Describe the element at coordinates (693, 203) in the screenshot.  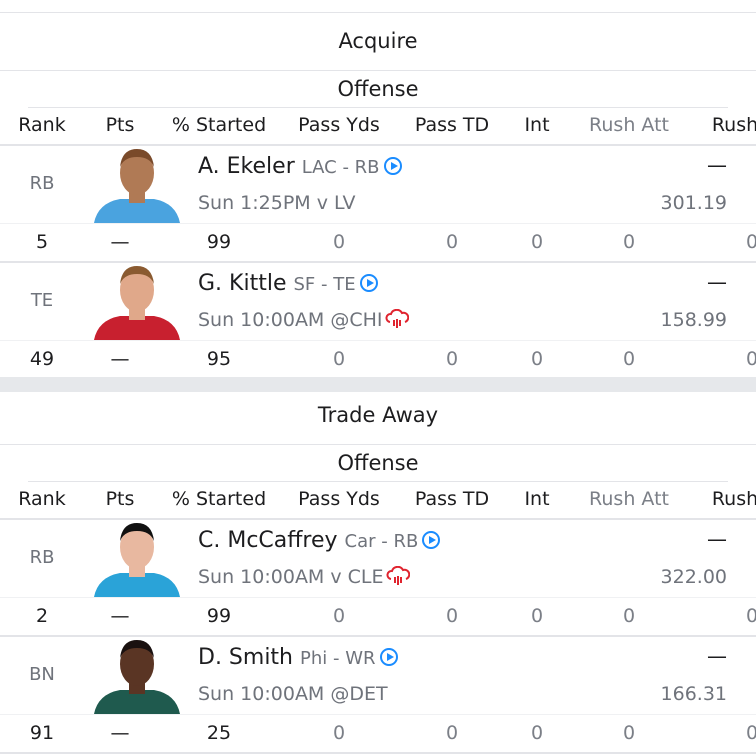
I see `projected-points: 301.19` at that location.